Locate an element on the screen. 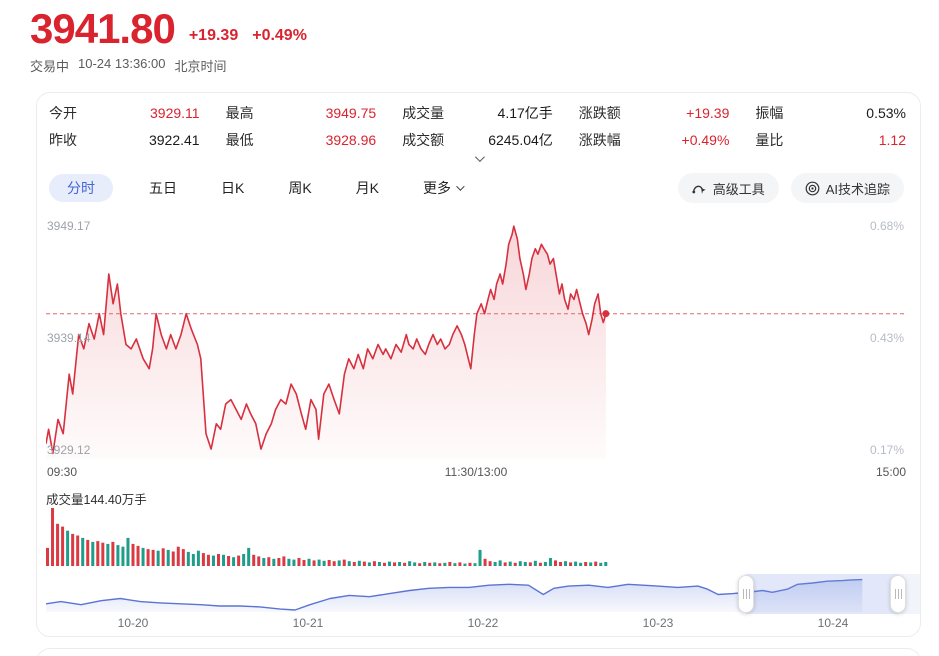  time-axis: 09:30 11:30/13:00 15:00 is located at coordinates (476, 473).